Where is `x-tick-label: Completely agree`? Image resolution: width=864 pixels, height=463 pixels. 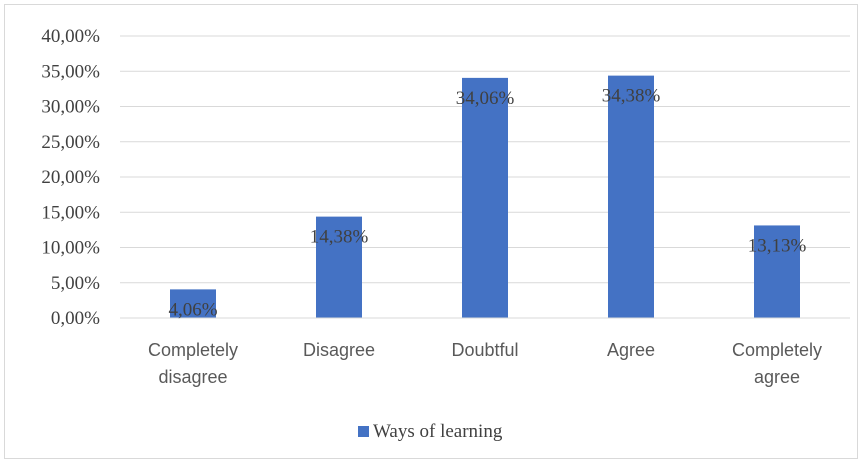 x-tick-label: Completely agree is located at coordinates (777, 363).